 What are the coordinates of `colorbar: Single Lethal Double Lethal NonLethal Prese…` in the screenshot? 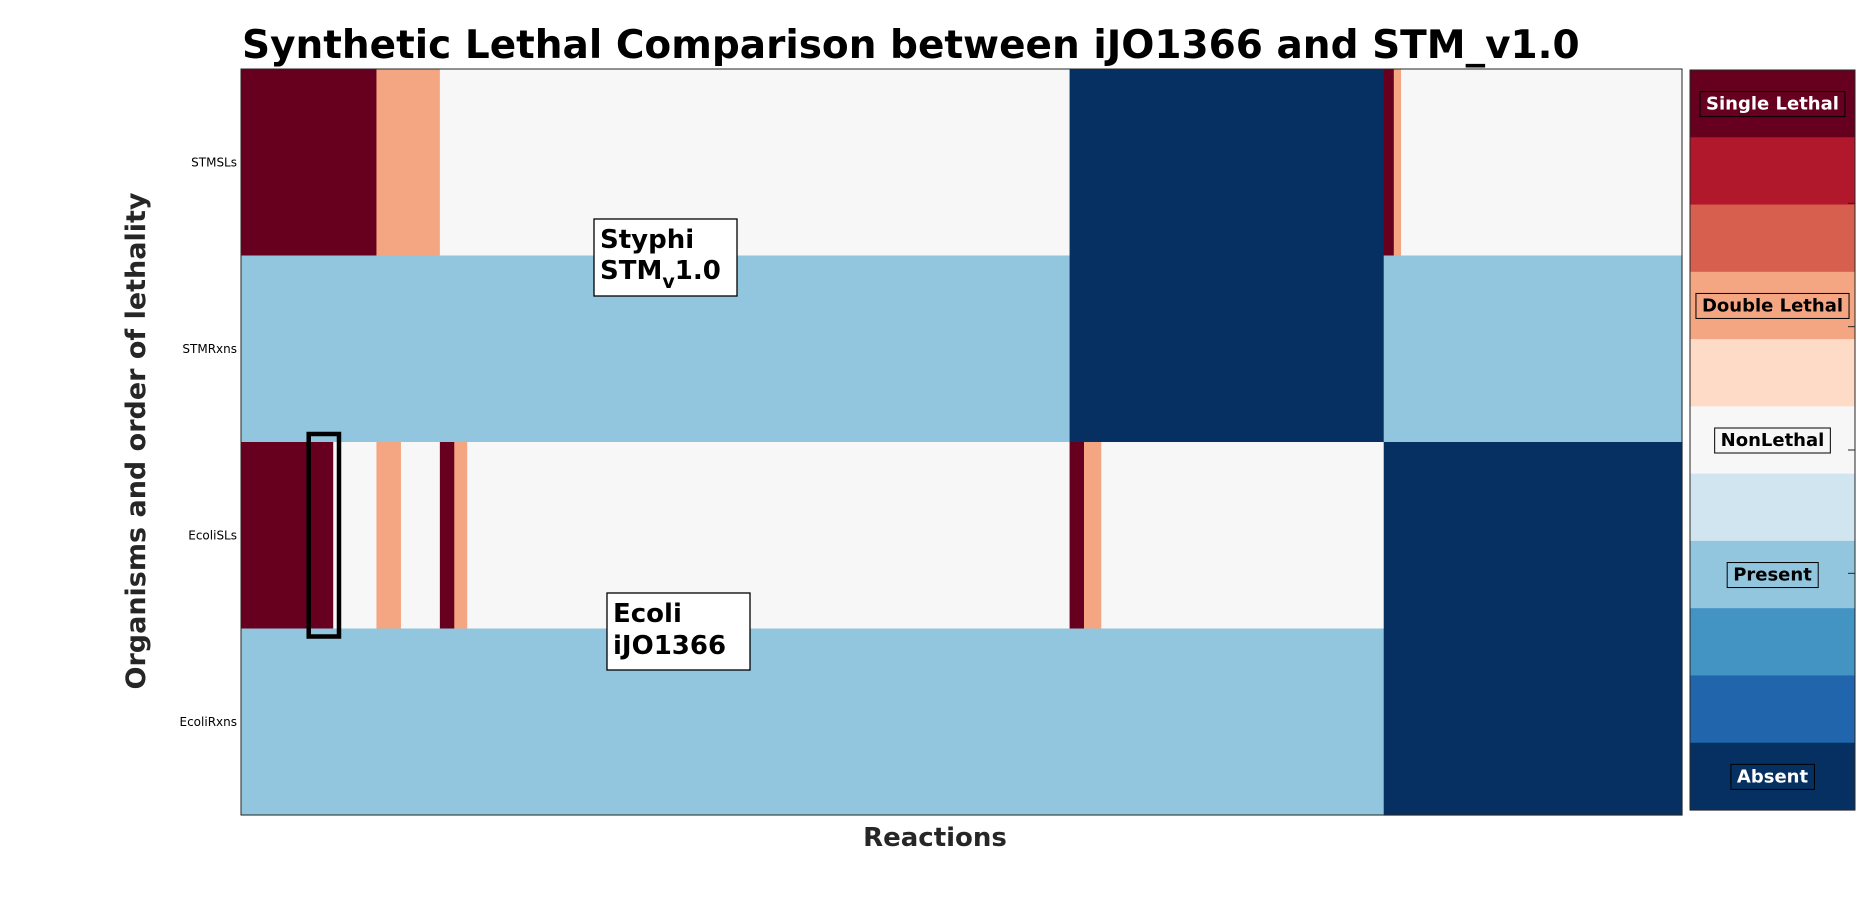 It's located at (1772, 440).